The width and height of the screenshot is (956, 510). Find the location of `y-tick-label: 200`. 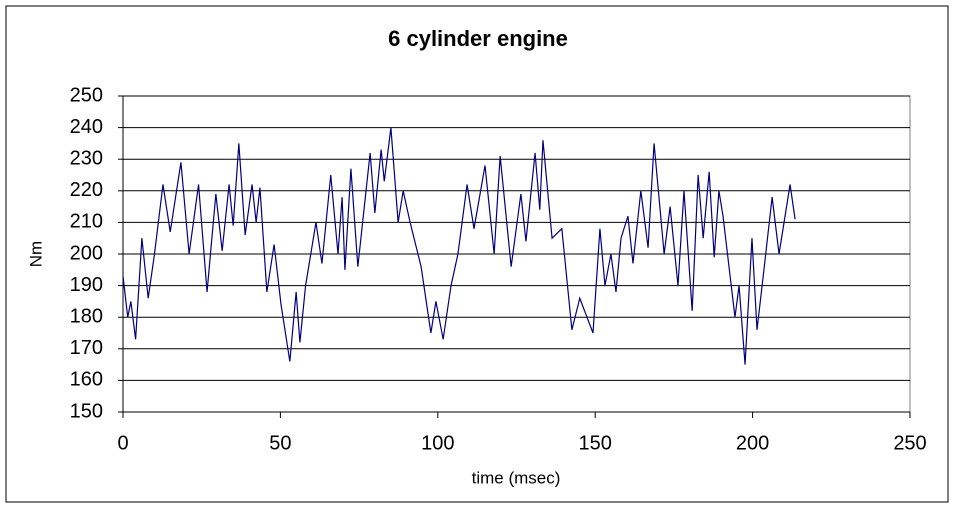

y-tick-label: 200 is located at coordinates (86, 253).